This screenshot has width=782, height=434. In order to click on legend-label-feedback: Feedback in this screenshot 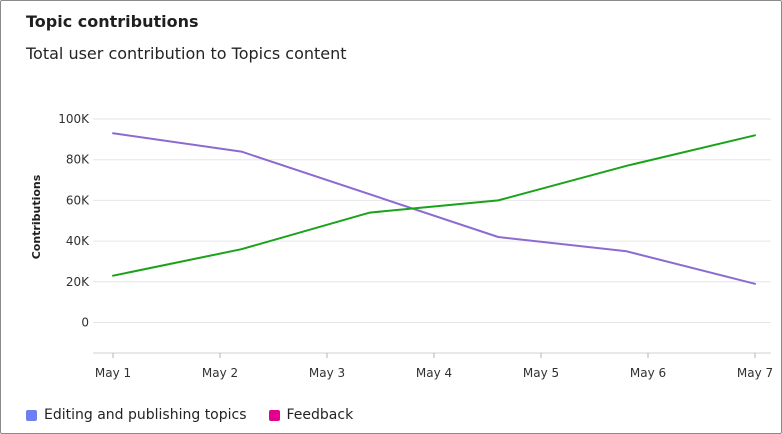, I will do `click(320, 415)`.